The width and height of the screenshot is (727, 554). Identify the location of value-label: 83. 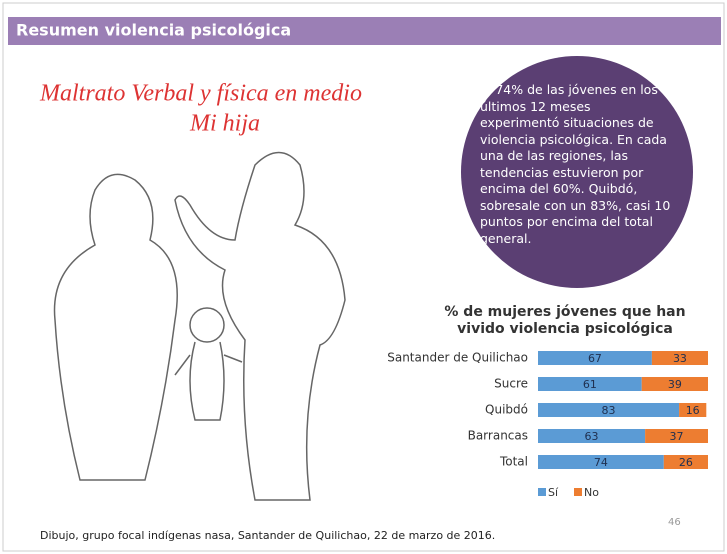
(609, 410).